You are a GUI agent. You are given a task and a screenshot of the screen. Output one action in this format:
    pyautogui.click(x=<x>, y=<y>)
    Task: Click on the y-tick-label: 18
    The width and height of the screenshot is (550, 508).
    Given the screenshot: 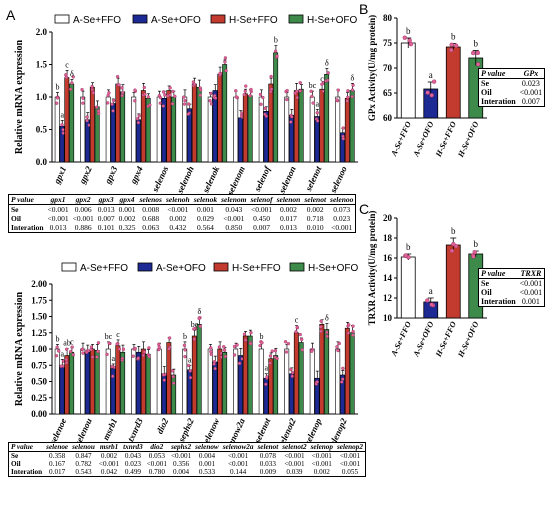 What is the action you would take?
    pyautogui.click(x=388, y=238)
    